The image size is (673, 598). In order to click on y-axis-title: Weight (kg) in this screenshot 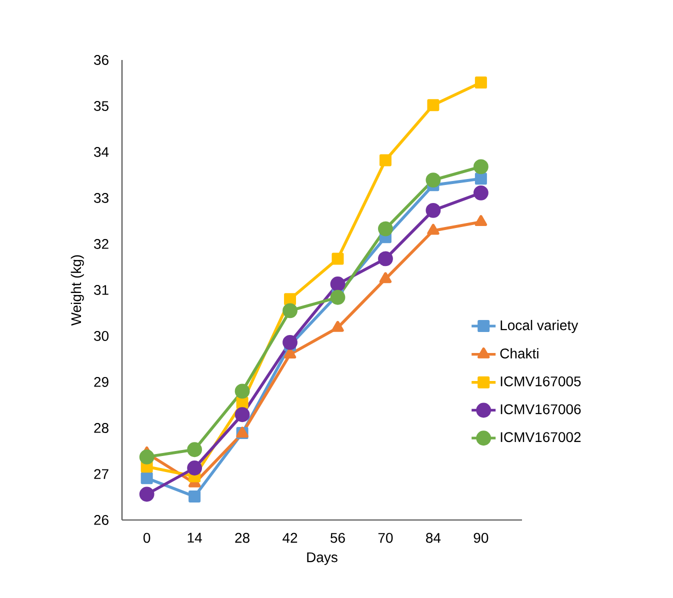, I will do `click(77, 290)`.